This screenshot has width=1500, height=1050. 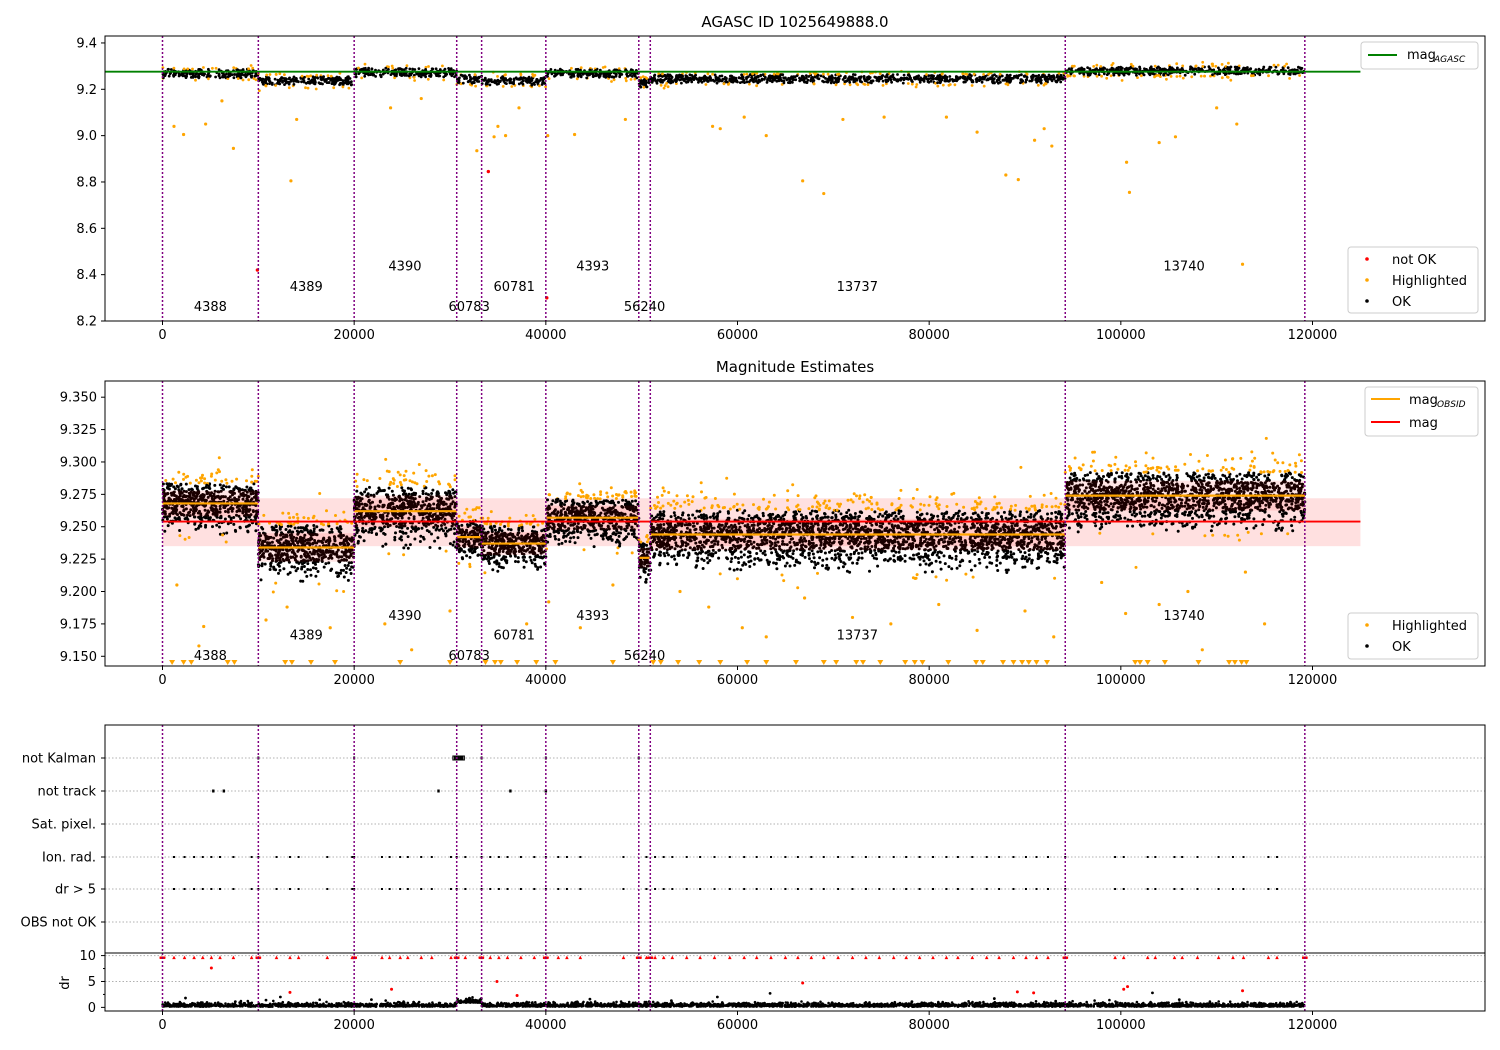 What do you see at coordinates (353, 335) in the screenshot?
I see `x-tick-label: 20000` at bounding box center [353, 335].